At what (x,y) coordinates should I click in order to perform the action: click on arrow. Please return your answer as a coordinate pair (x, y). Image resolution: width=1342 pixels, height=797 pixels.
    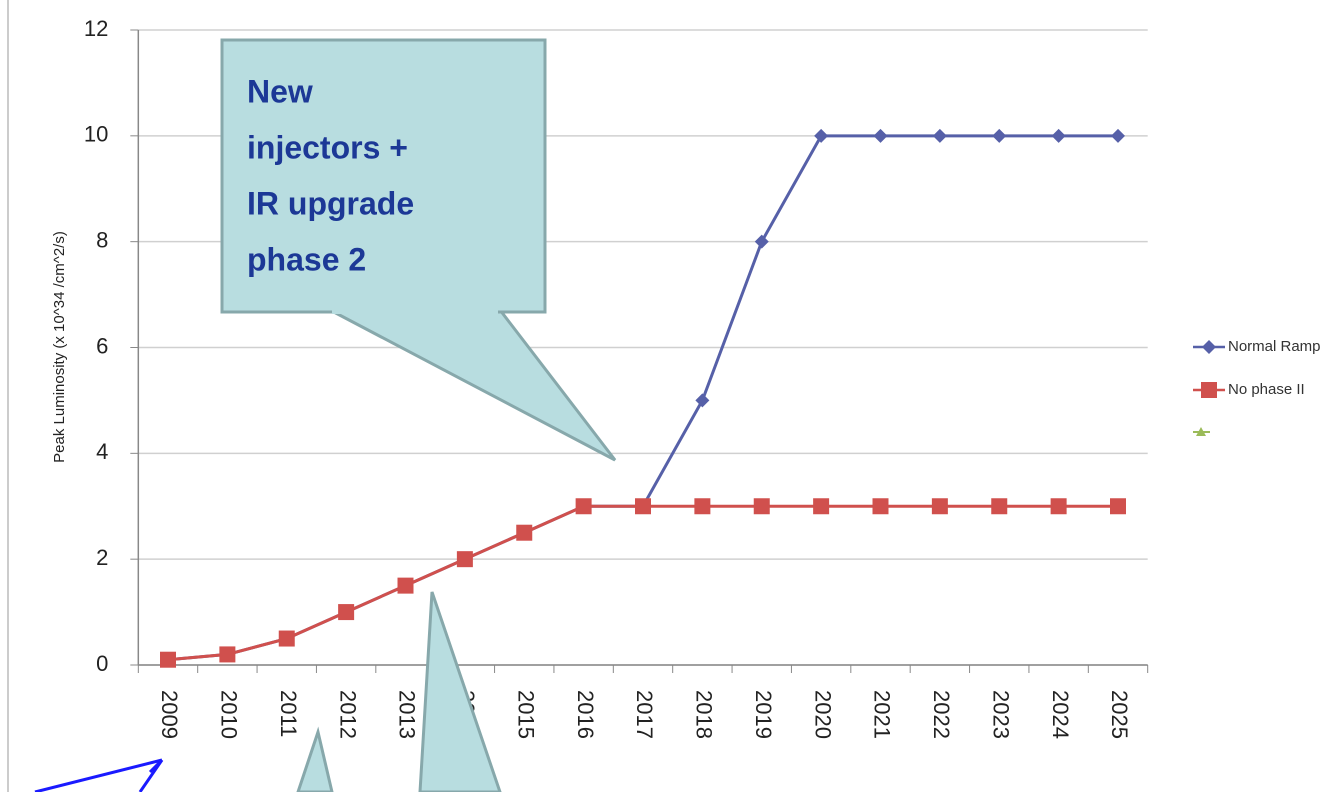
    Looking at the image, I should click on (99, 776).